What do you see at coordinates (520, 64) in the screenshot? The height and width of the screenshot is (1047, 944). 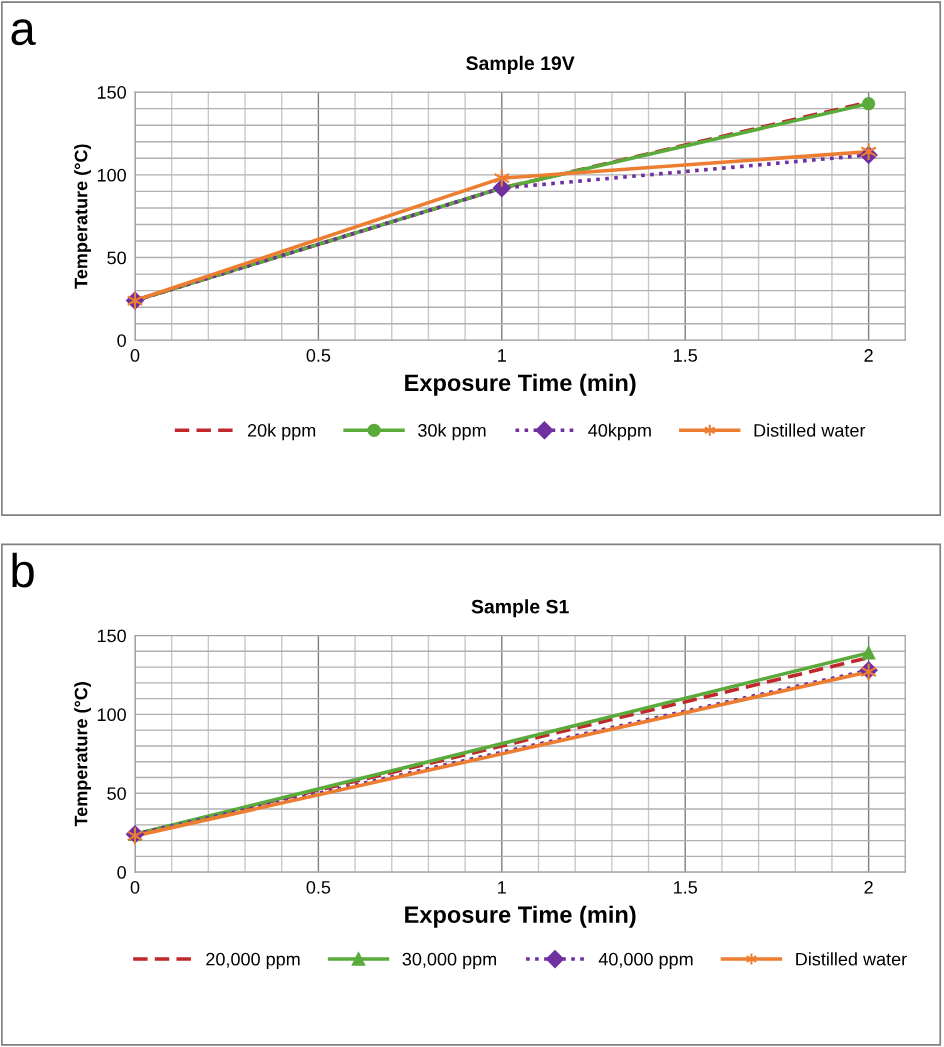 I see `chart-title: Sample 19V` at bounding box center [520, 64].